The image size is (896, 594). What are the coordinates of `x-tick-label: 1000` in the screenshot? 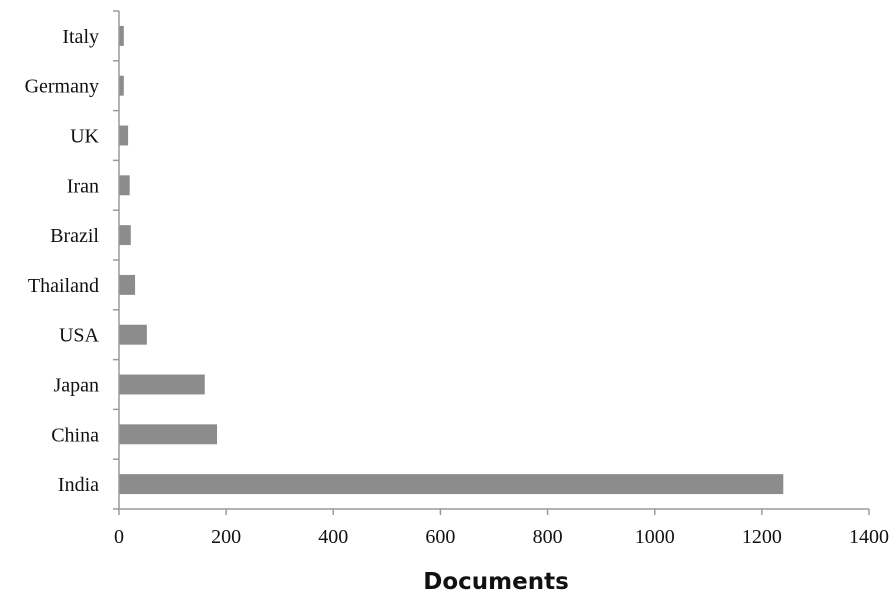 It's located at (655, 537).